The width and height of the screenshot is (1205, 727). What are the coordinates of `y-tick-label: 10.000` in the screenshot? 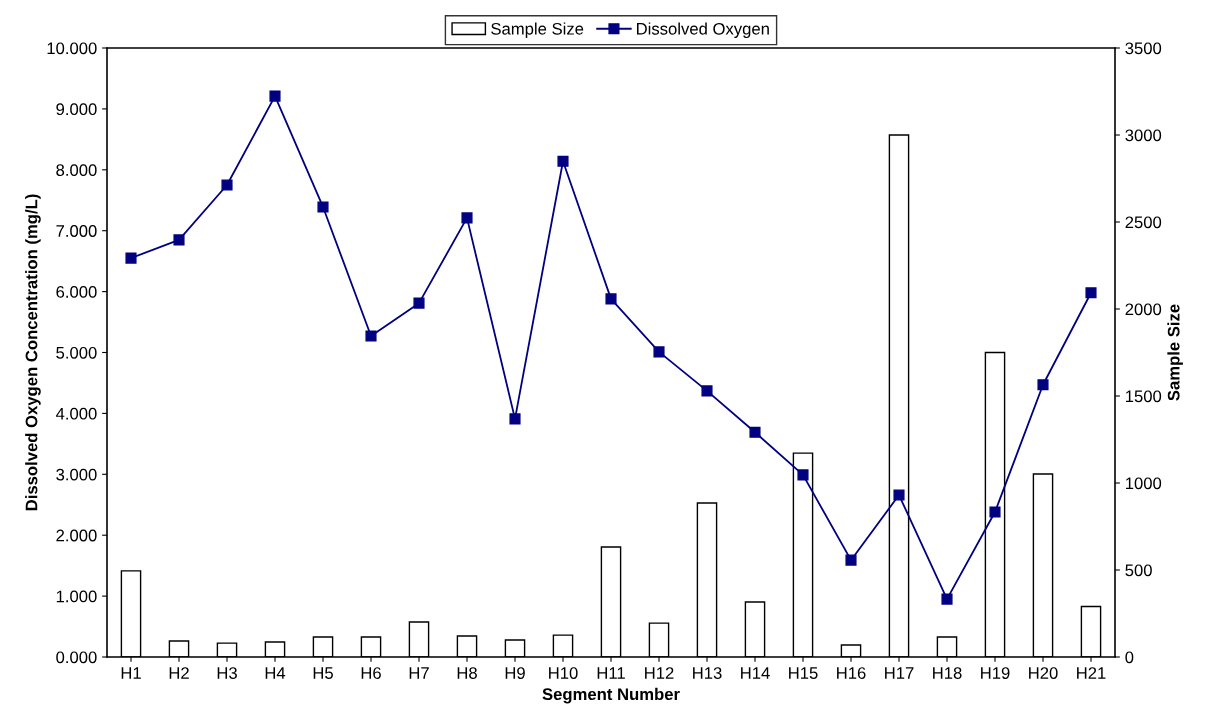 It's located at (72, 48).